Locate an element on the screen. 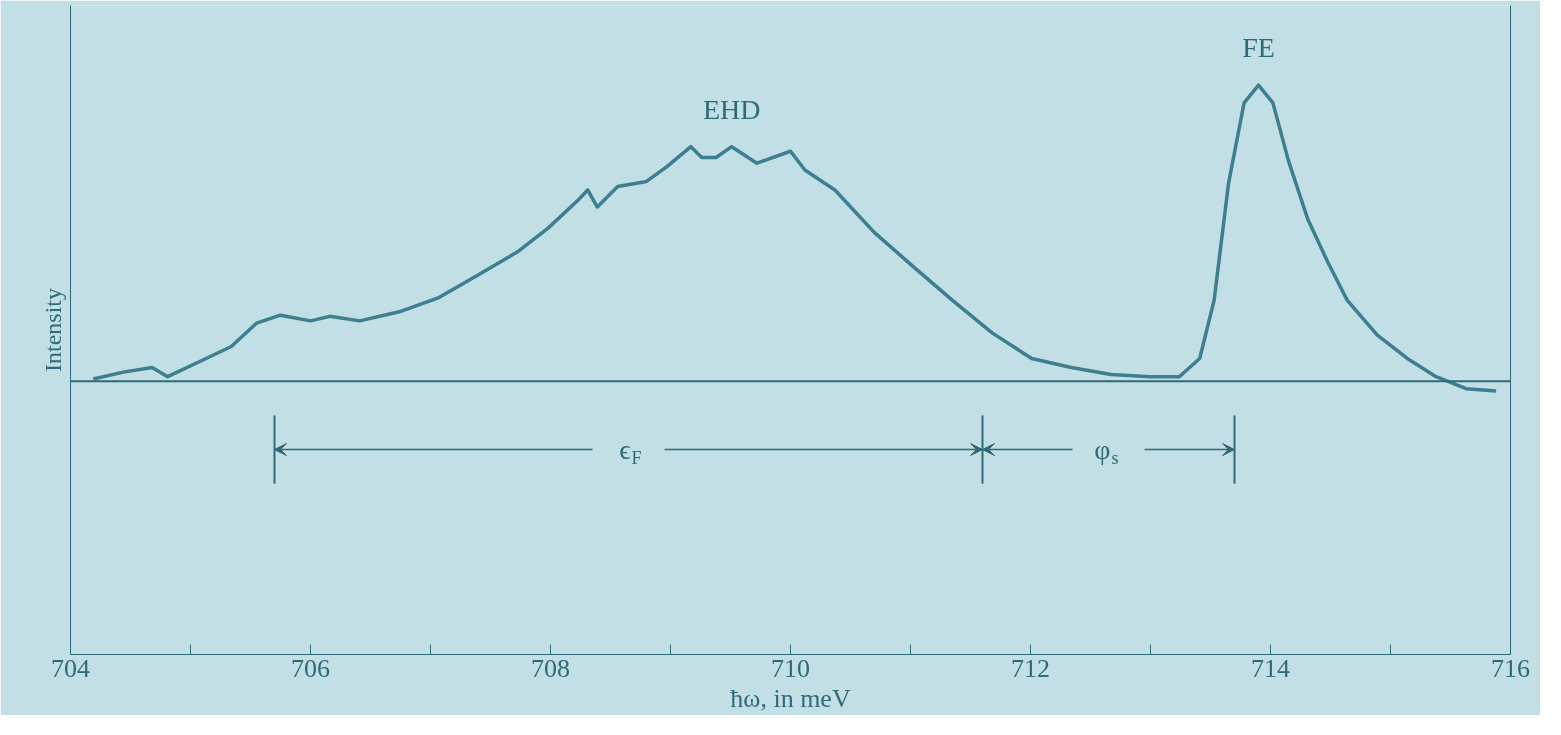 The height and width of the screenshot is (735, 1561). x-tick-label: 706 is located at coordinates (310, 668).